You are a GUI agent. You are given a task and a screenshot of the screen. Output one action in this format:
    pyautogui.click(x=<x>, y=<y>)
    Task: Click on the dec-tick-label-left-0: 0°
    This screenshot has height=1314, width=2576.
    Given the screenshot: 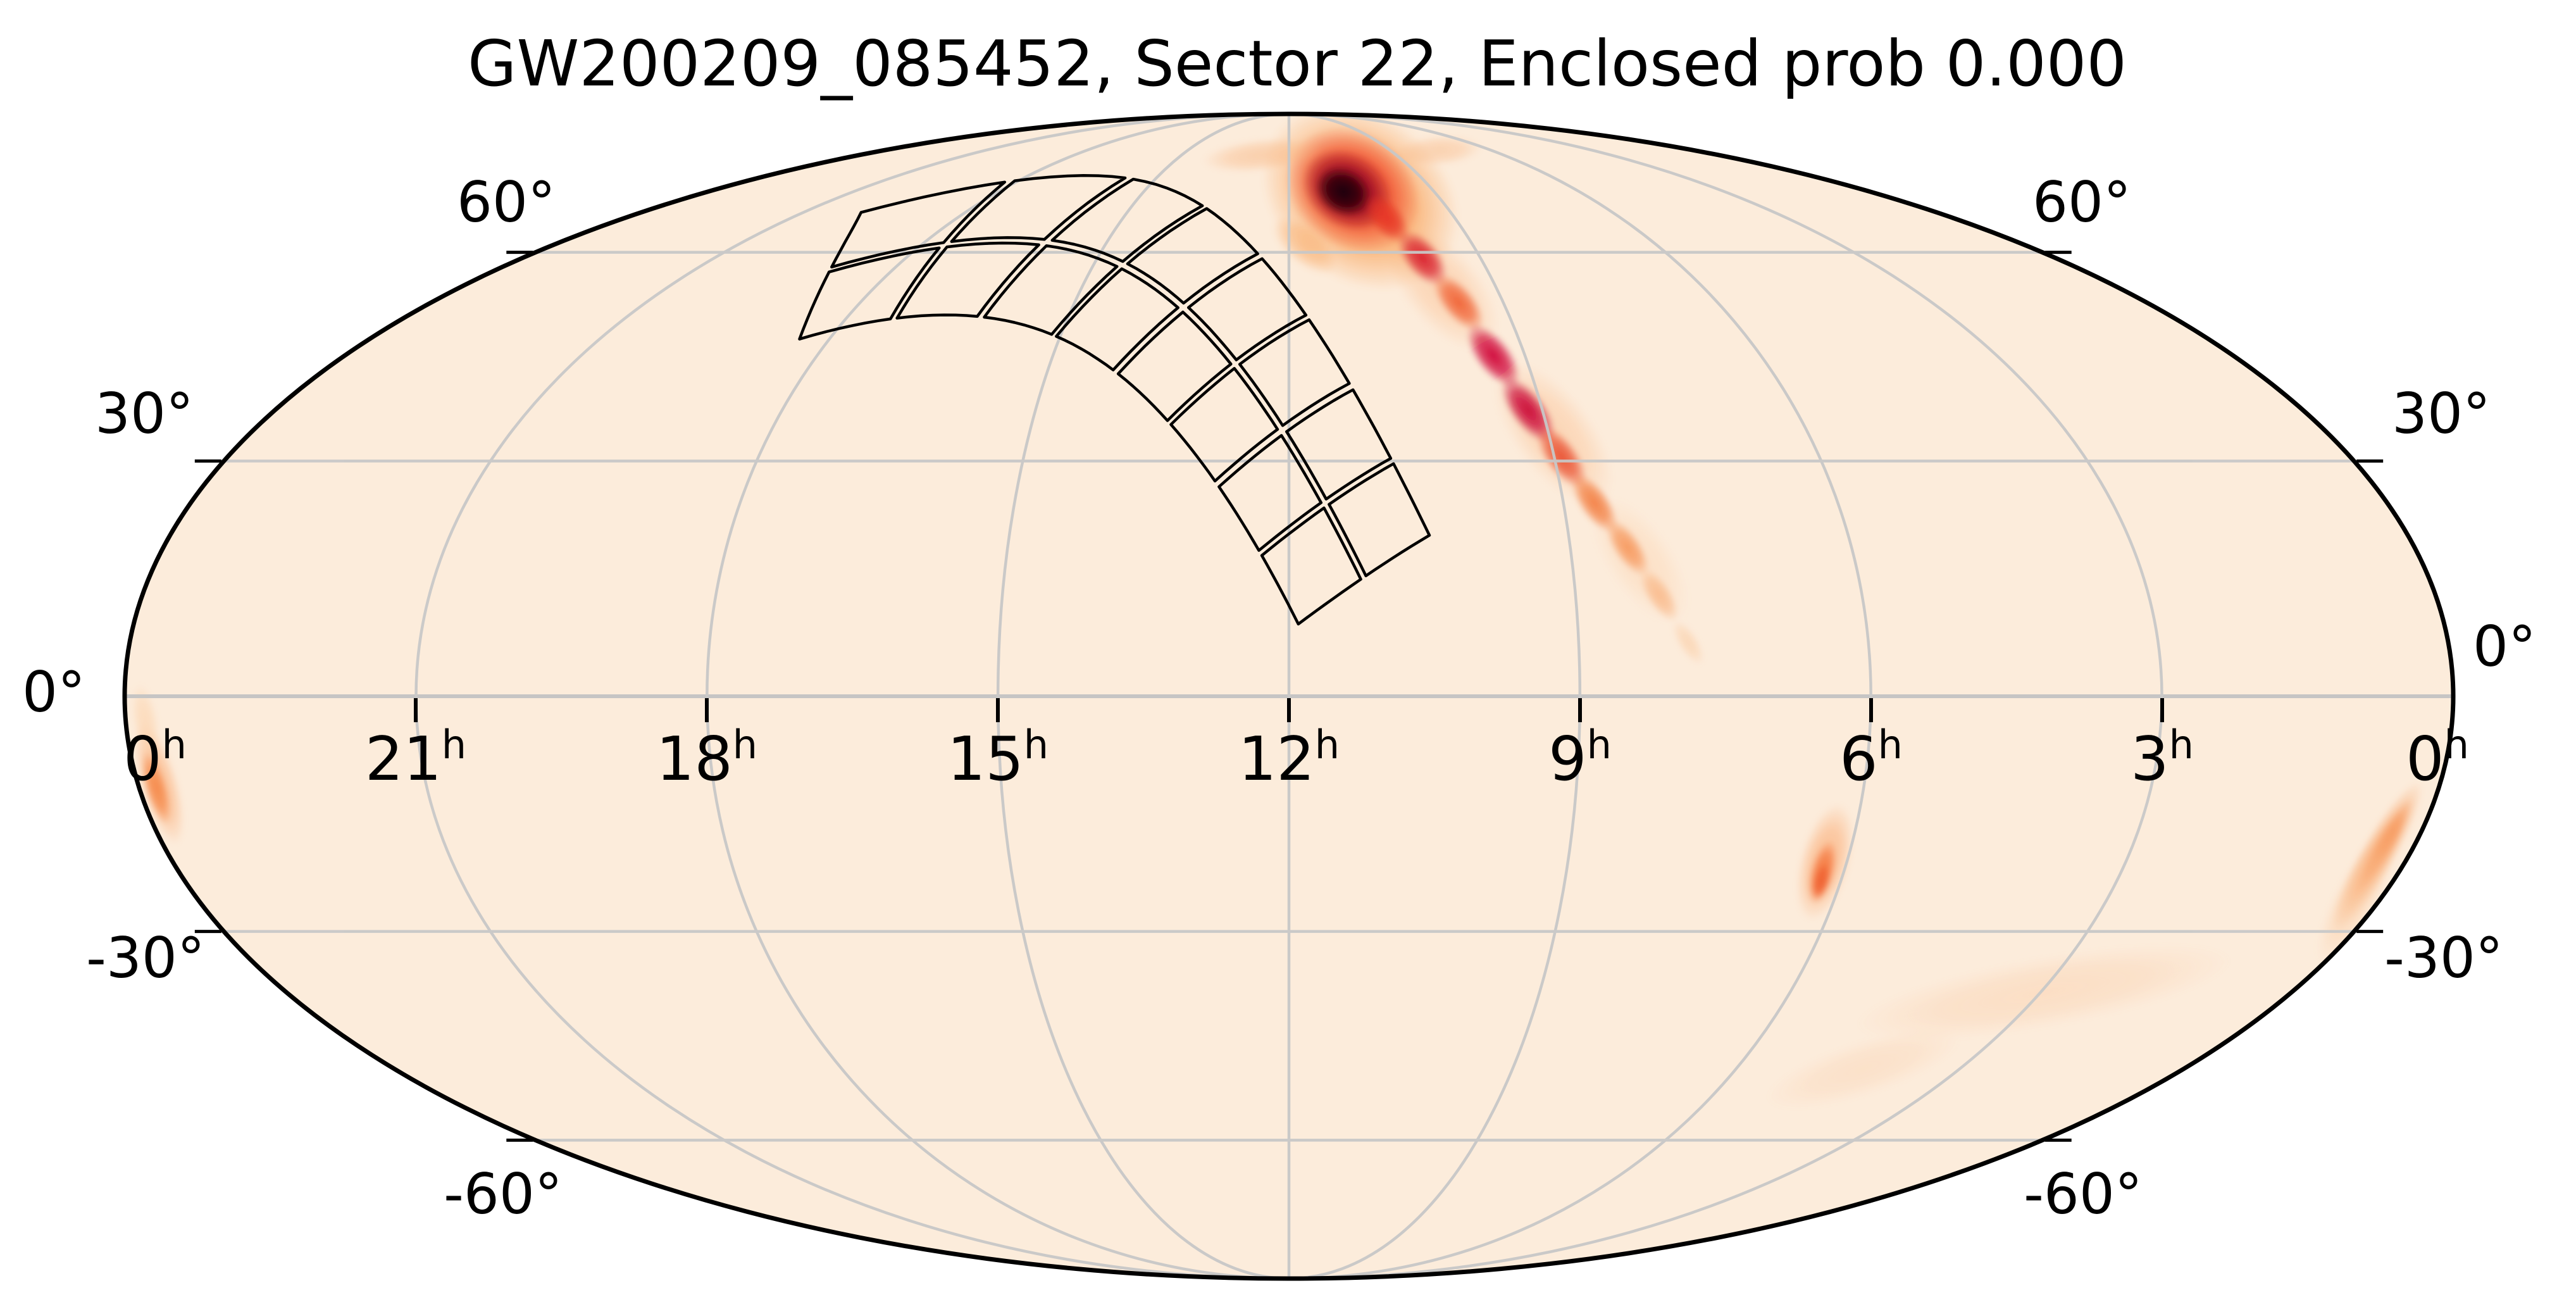 What is the action you would take?
    pyautogui.click(x=53, y=692)
    